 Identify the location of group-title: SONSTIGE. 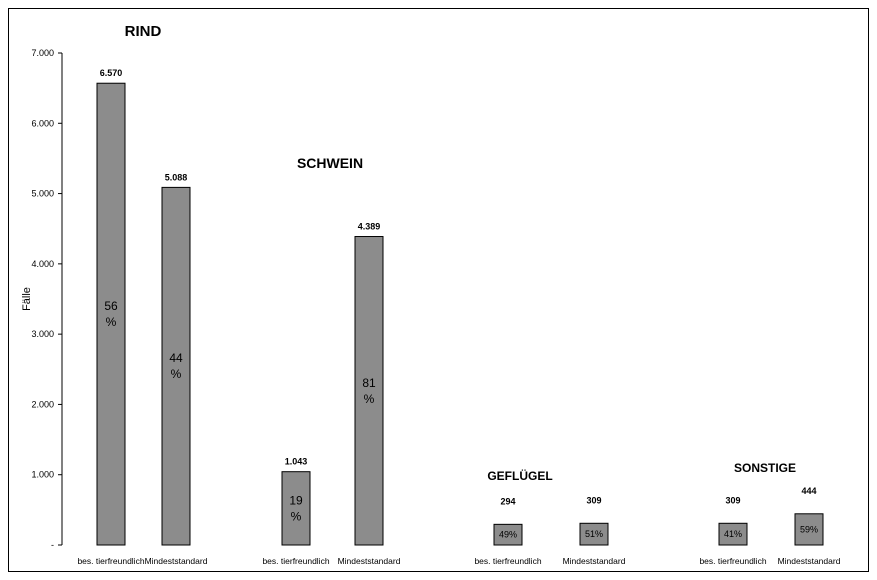
(765, 468).